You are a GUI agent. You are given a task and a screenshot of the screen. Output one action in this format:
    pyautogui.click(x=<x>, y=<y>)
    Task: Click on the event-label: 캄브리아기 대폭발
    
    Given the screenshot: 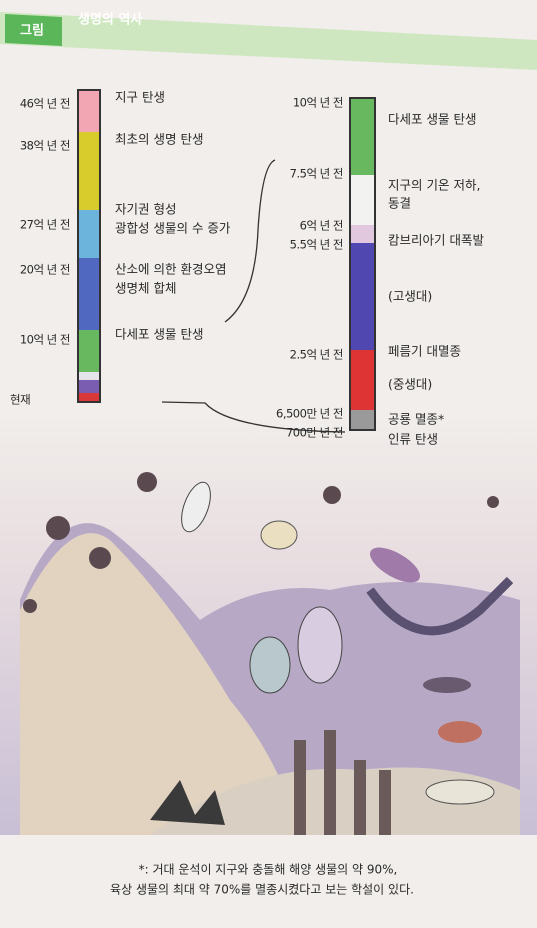 What is the action you would take?
    pyautogui.click(x=436, y=240)
    